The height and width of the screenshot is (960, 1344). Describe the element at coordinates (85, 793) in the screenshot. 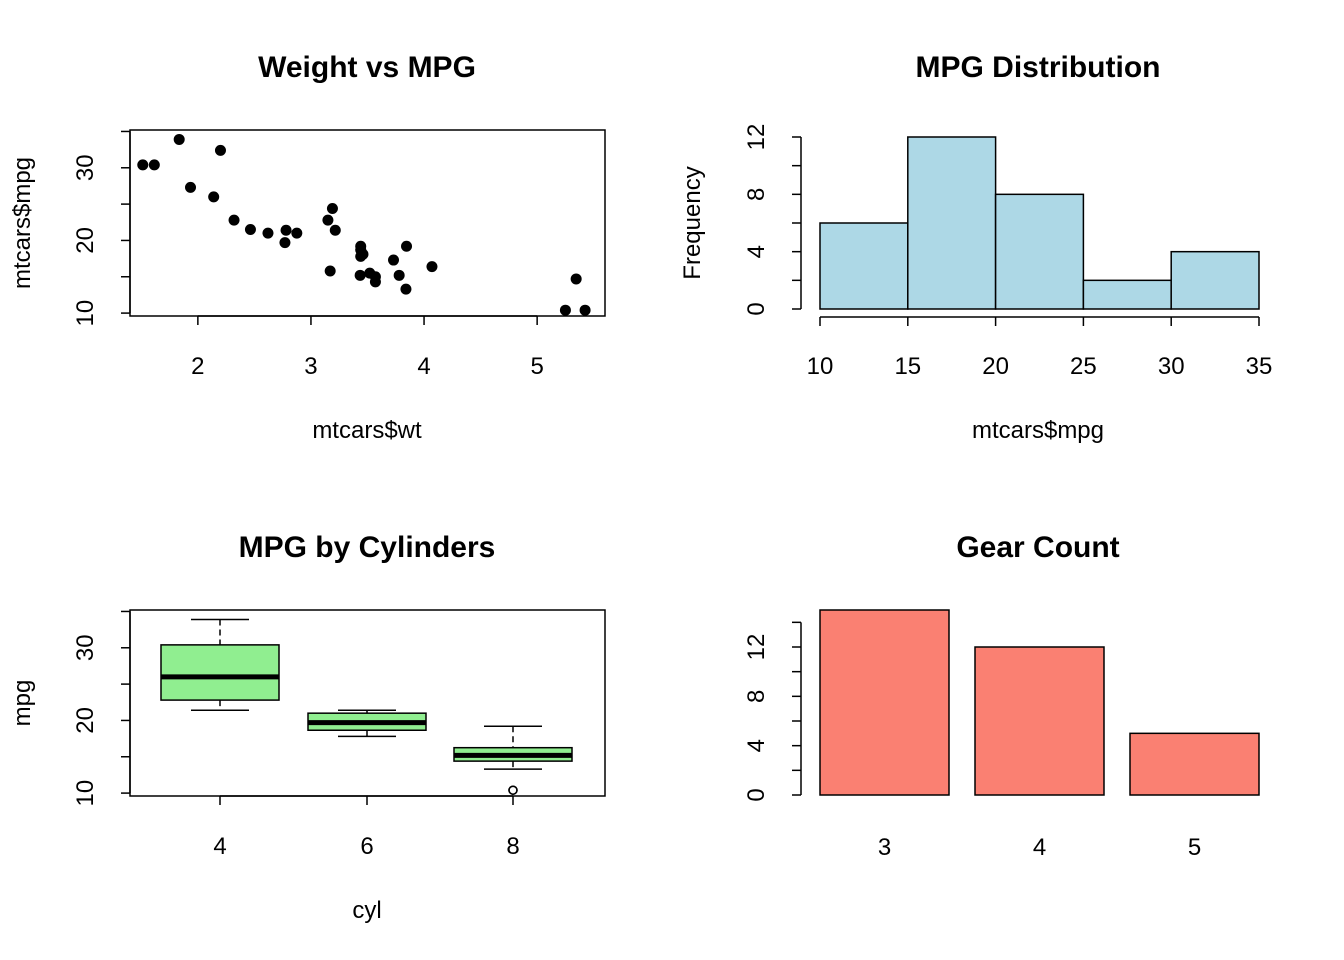

I see `boxplot-y-tick-label: 10` at that location.